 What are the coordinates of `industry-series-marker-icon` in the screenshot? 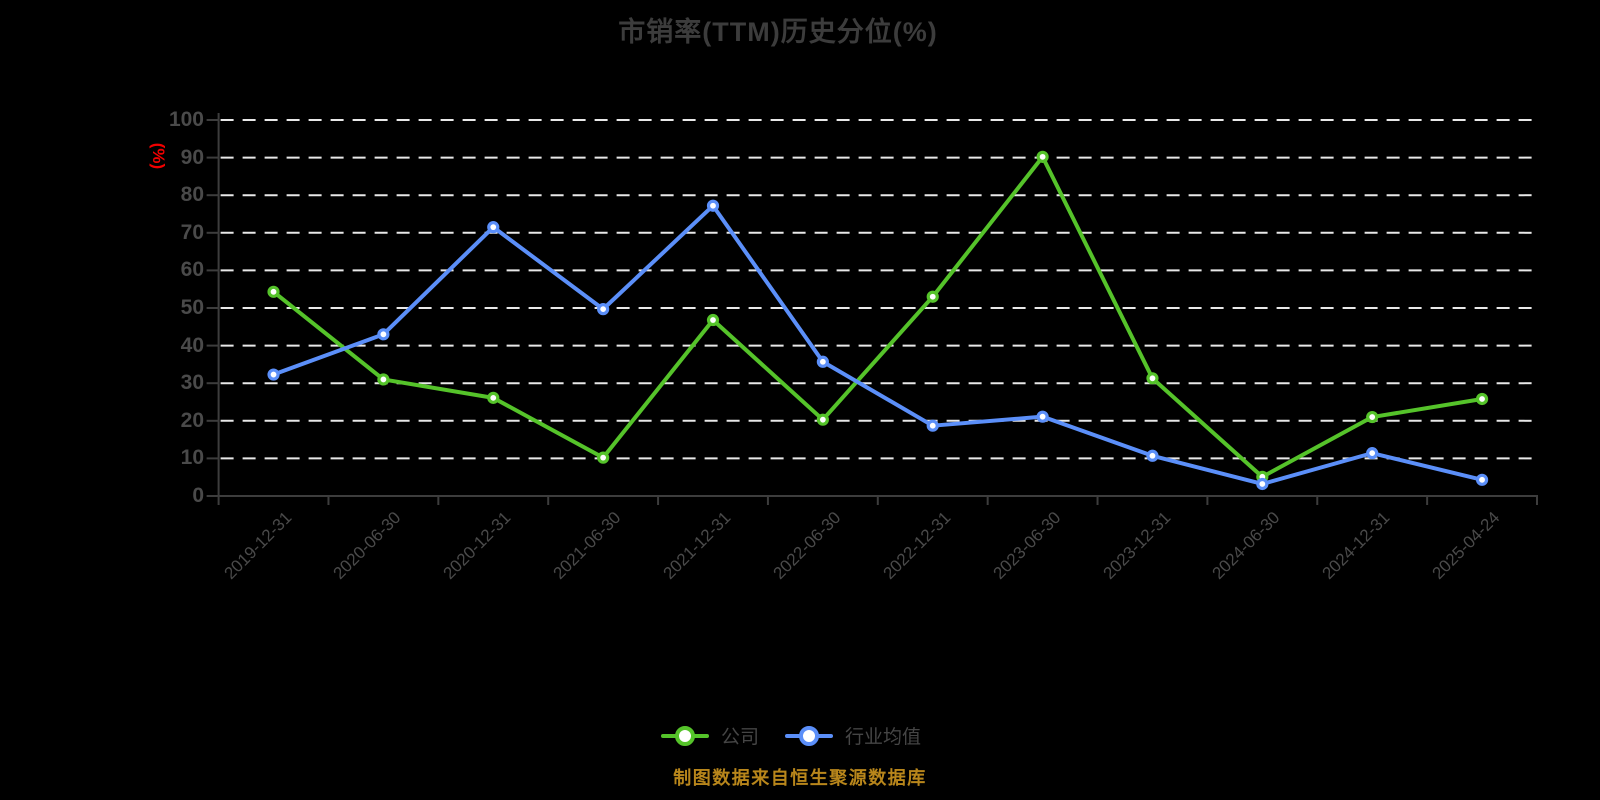 It's located at (809, 736).